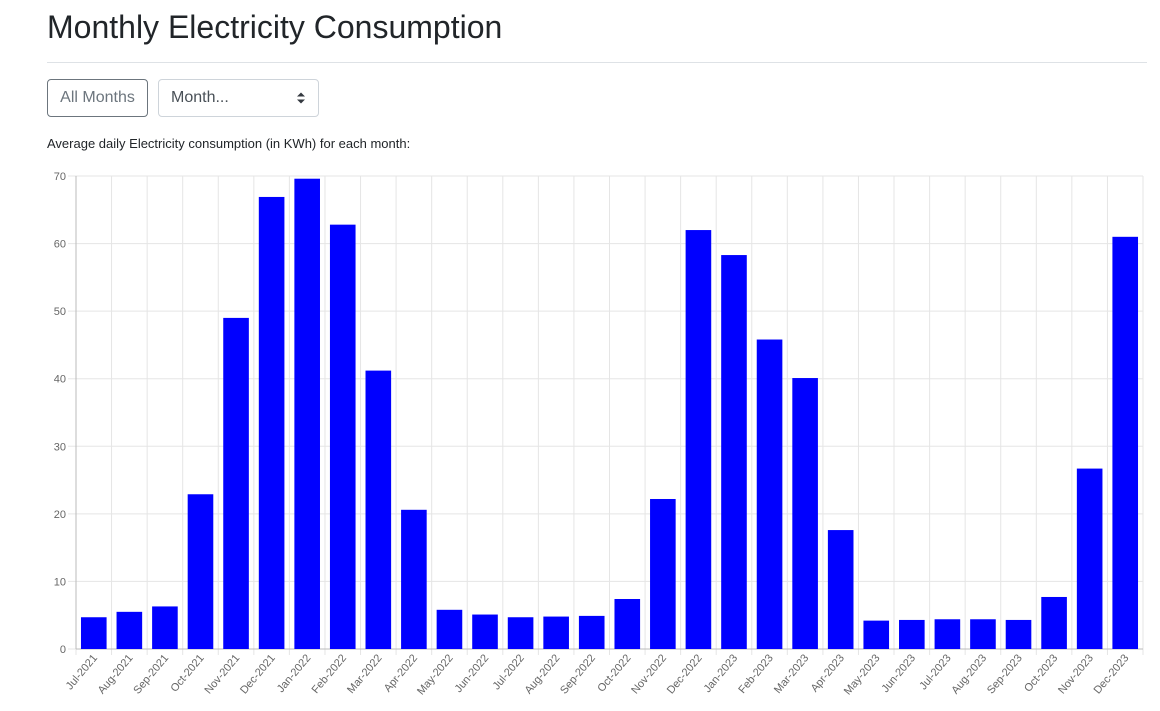 This screenshot has width=1160, height=711. I want to click on x-tick-label: Dec-2021, so click(258, 674).